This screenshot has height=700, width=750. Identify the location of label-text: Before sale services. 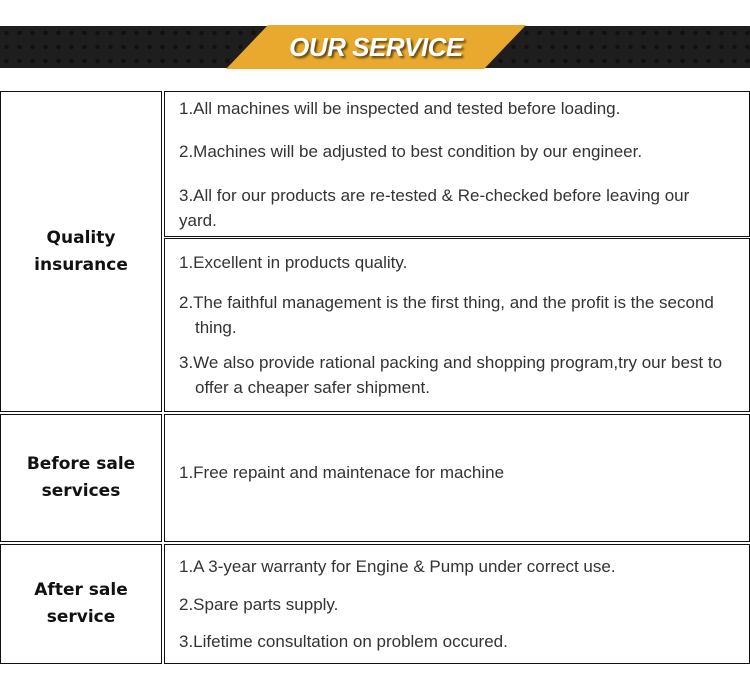
(81, 477).